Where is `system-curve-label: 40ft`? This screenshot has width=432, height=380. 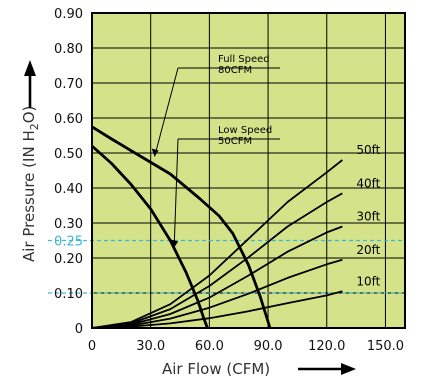 system-curve-label: 40ft is located at coordinates (368, 183).